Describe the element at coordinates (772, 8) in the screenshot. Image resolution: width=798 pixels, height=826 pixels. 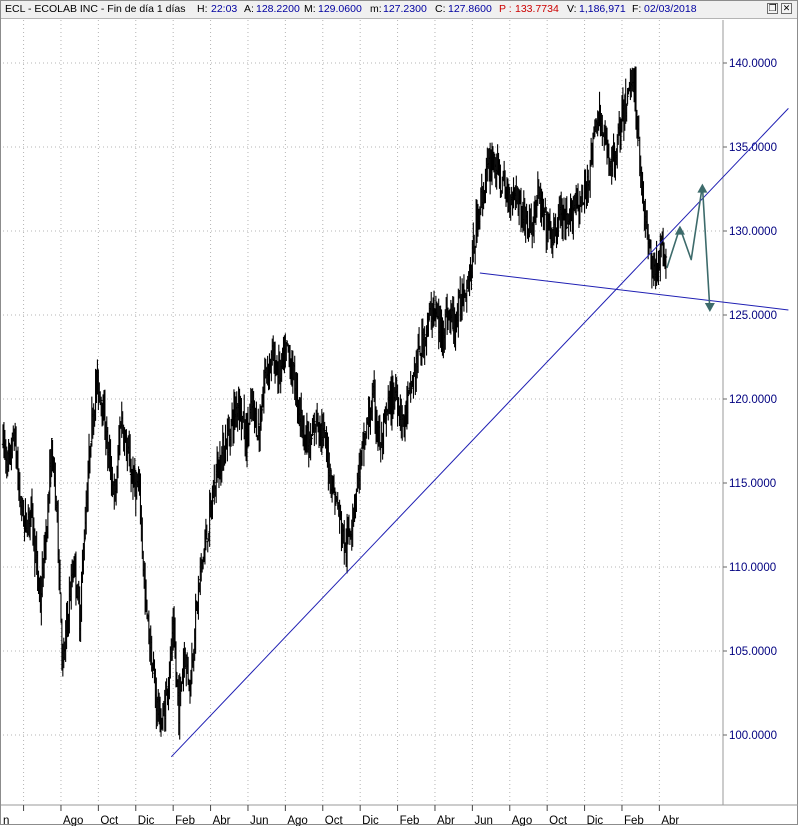
I see `restore-window-button: ❐` at that location.